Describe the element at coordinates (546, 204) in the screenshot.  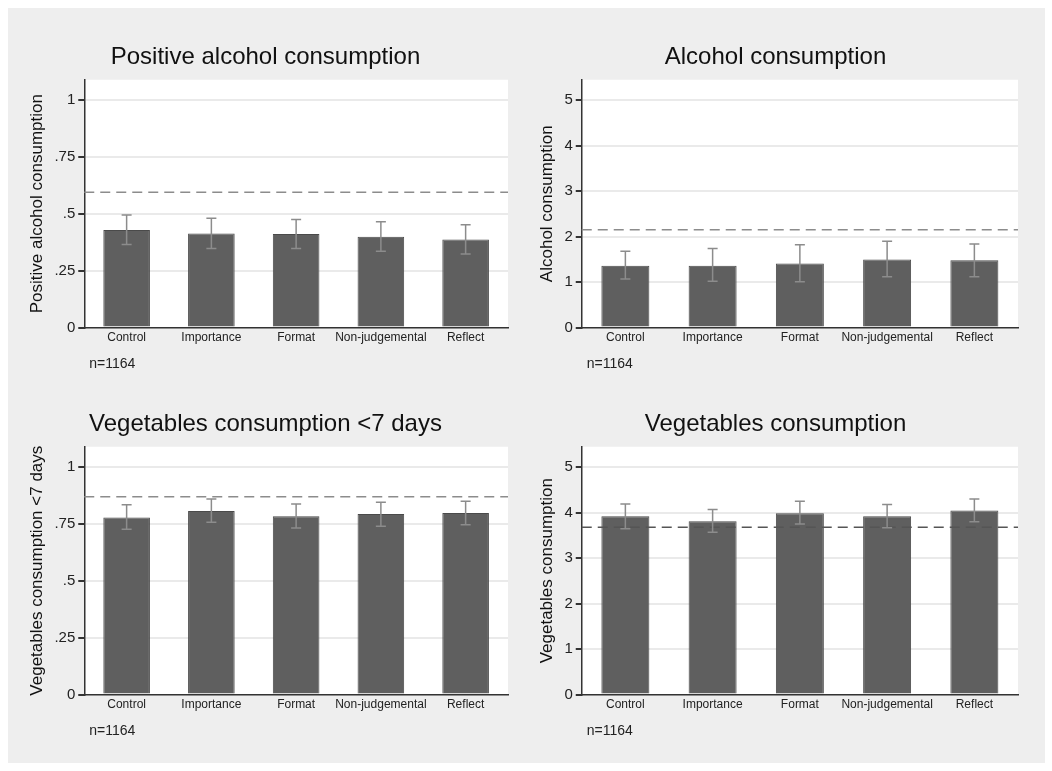
I see `y-axis-title: Alcohol consumption` at that location.